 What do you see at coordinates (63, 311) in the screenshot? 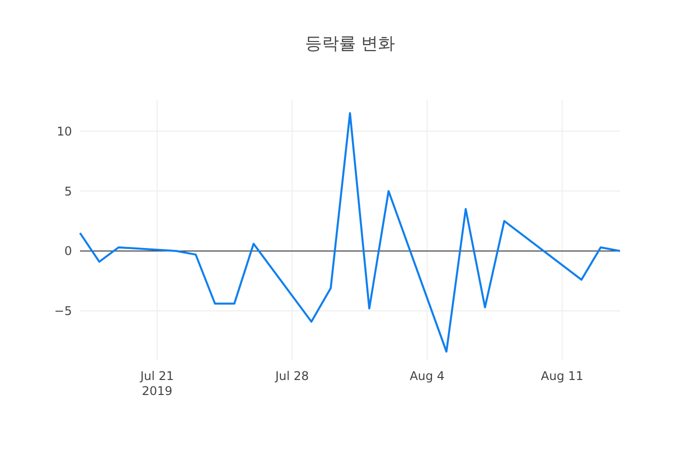
I see `y-tick-label: −5` at bounding box center [63, 311].